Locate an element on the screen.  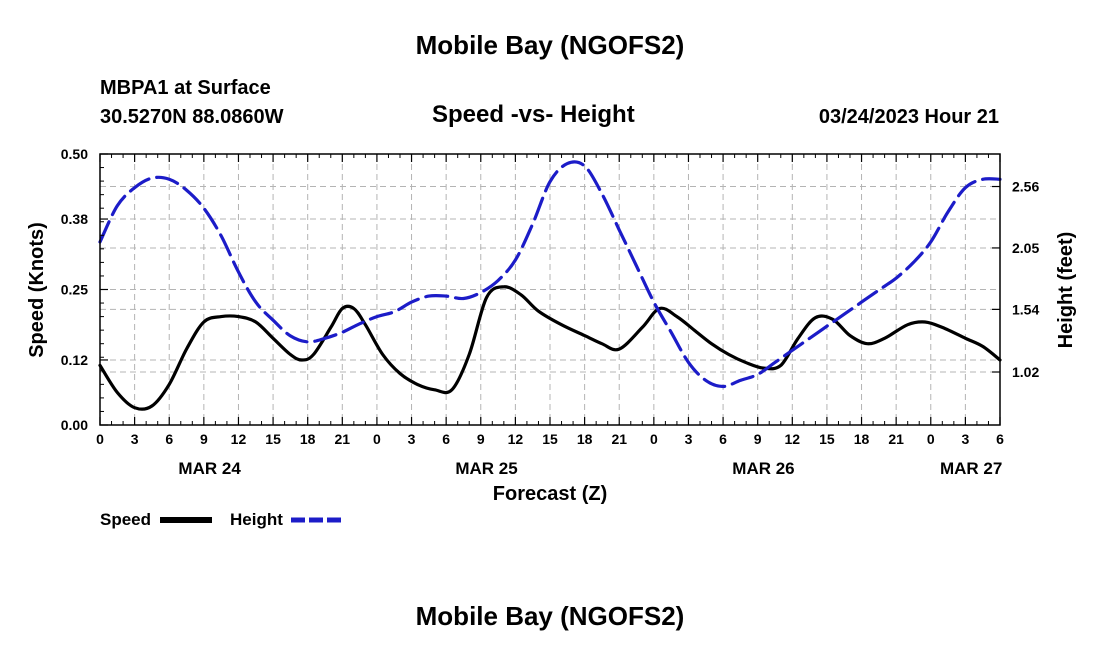
chart-subtitle: Speed -vs- Height is located at coordinates (533, 114).